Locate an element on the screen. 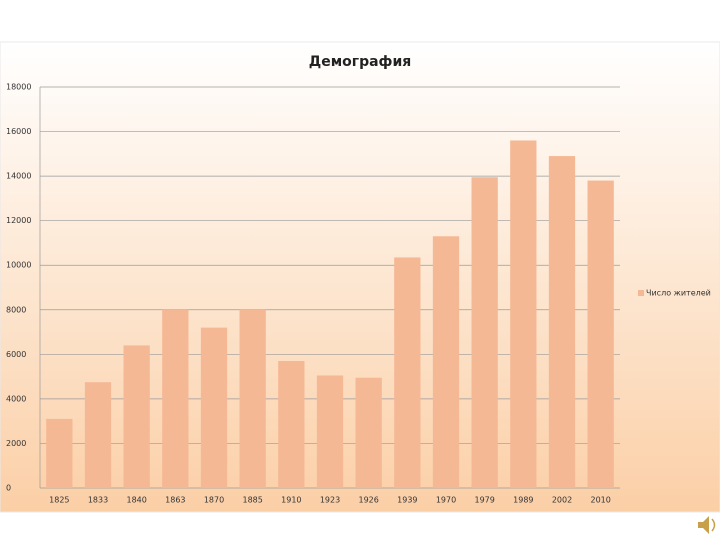 The width and height of the screenshot is (720, 540). speaker-icon is located at coordinates (707, 525).